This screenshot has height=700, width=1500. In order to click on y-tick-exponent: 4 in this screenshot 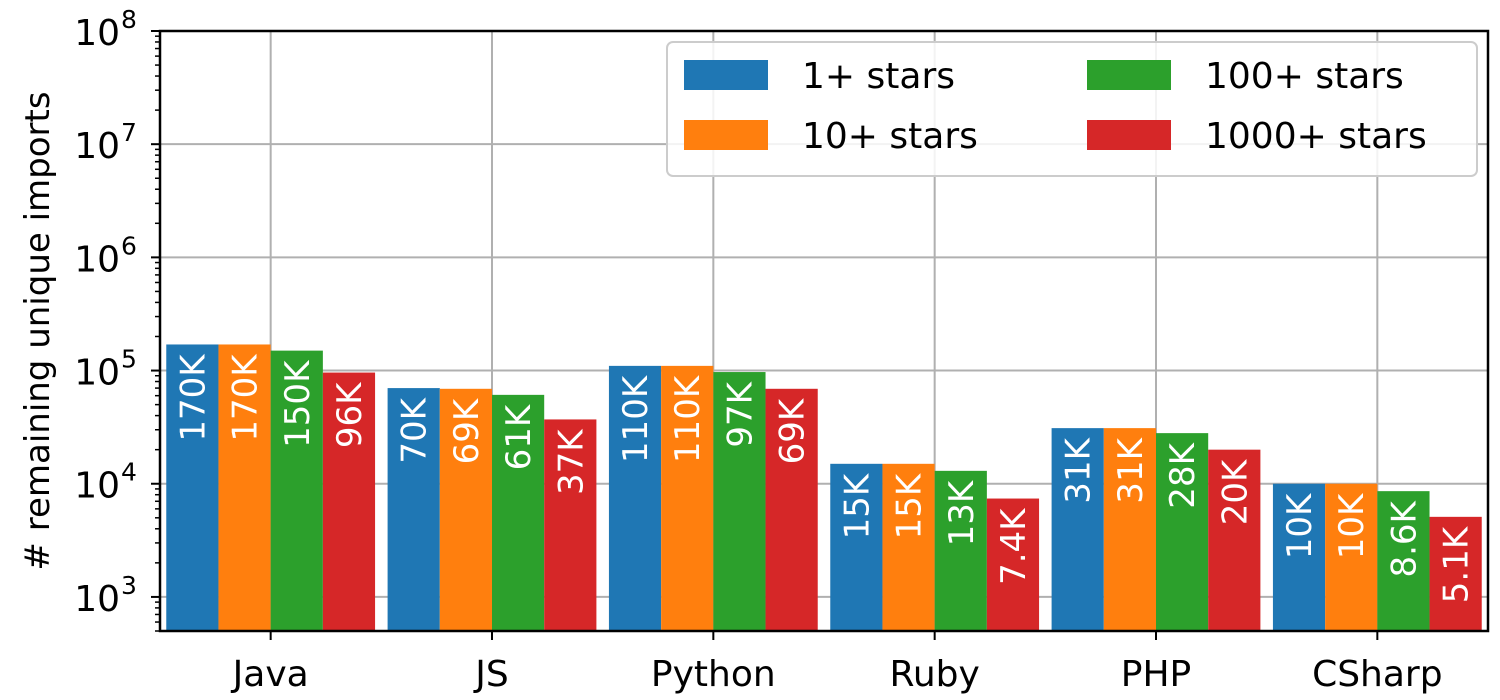, I will do `click(129, 472)`.